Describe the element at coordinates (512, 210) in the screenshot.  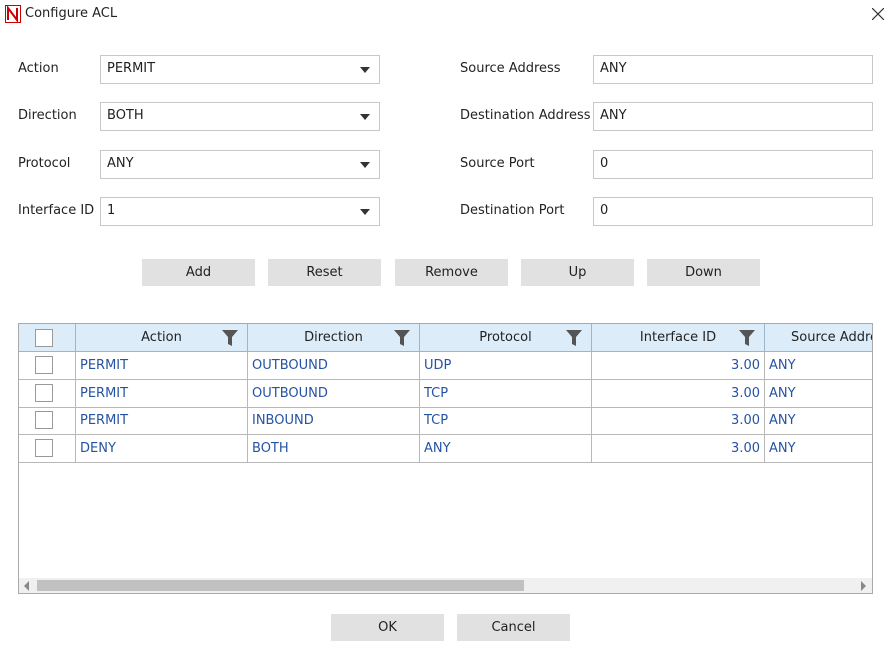
I see `field-label: Destination Port` at that location.